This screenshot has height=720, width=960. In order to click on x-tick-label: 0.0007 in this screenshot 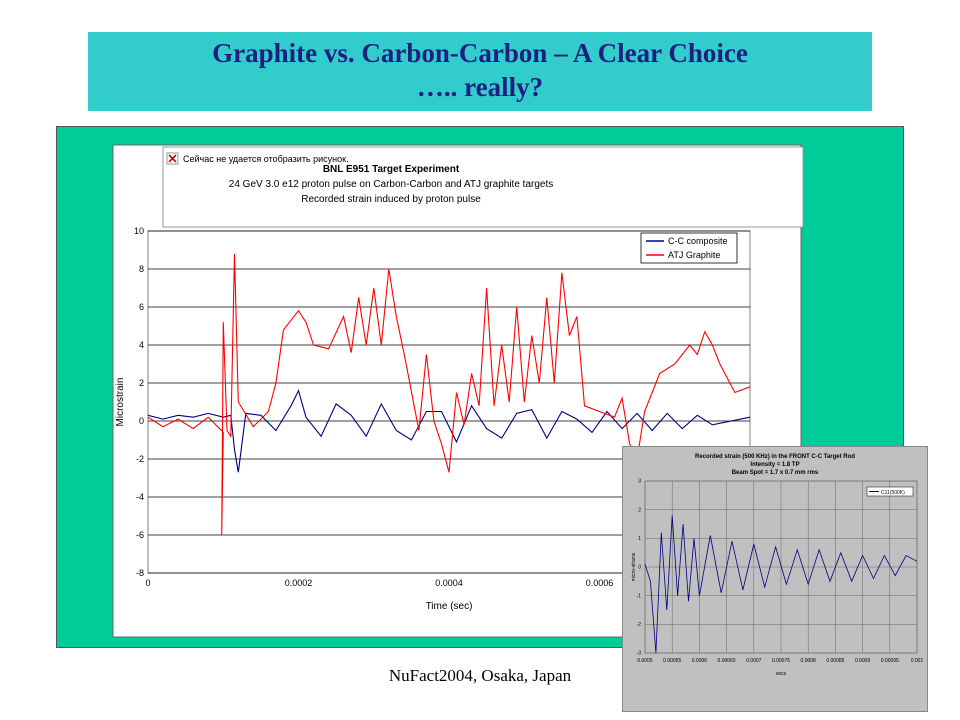, I will do `click(754, 661)`.